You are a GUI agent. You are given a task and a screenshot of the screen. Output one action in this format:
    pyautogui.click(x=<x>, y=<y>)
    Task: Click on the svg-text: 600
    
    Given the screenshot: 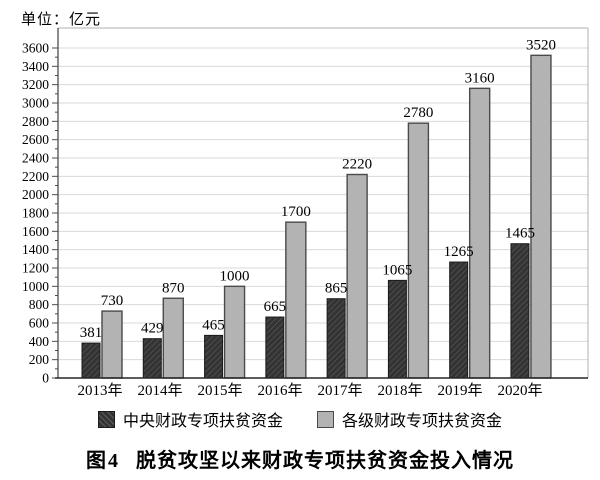 What is the action you would take?
    pyautogui.click(x=39, y=323)
    